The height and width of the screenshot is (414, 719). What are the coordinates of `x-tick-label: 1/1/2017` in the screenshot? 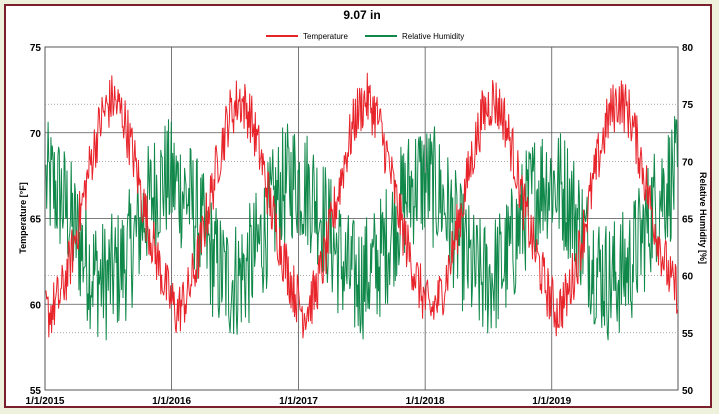 It's located at (298, 401).